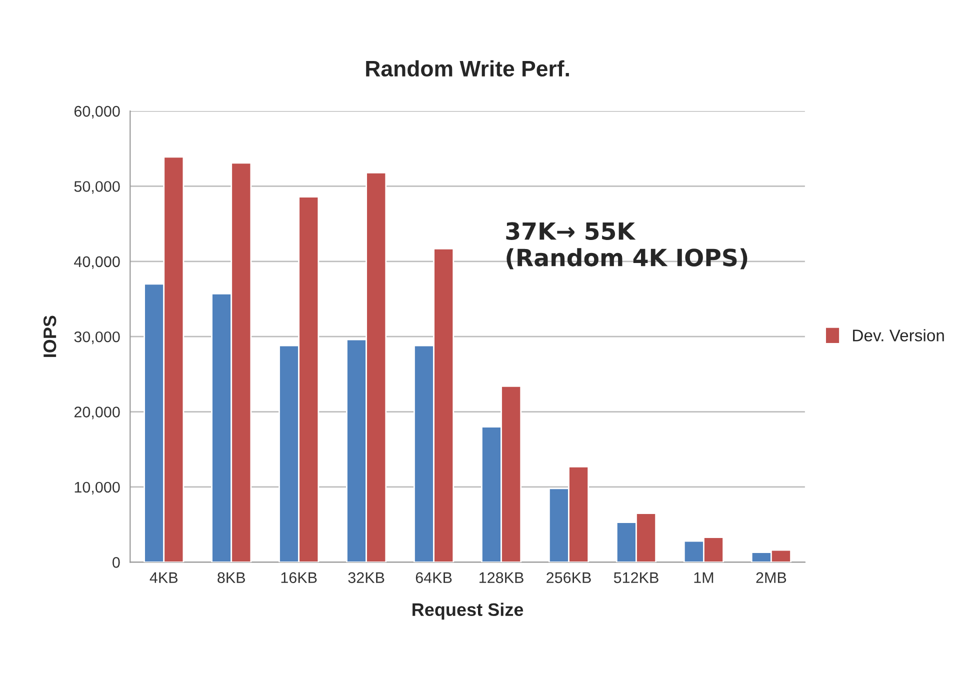 This screenshot has width=964, height=694. Describe the element at coordinates (468, 611) in the screenshot. I see `x-axis-title: Request Size` at that location.